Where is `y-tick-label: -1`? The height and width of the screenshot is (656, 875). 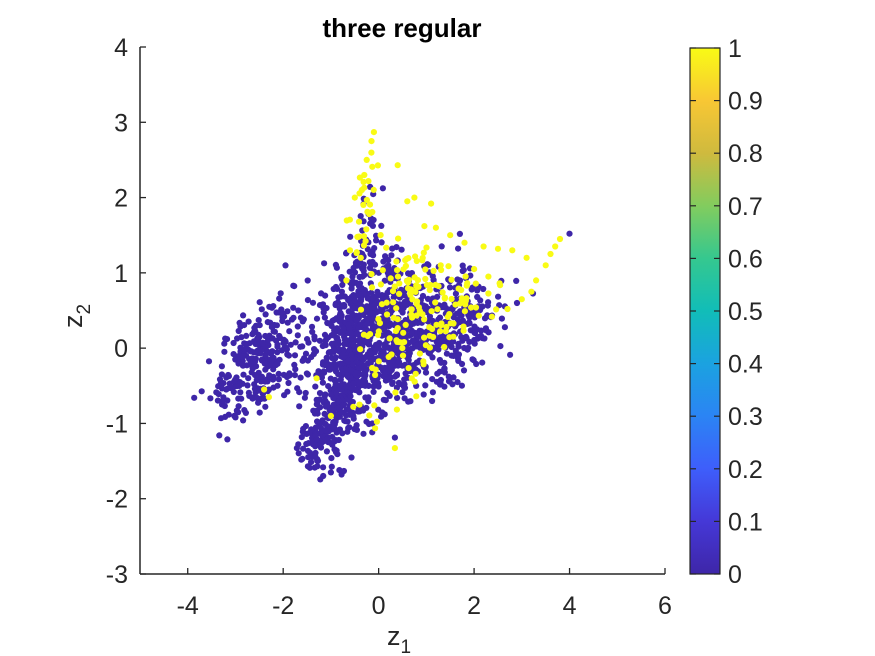
y-tick-label: -1 is located at coordinates (117, 424).